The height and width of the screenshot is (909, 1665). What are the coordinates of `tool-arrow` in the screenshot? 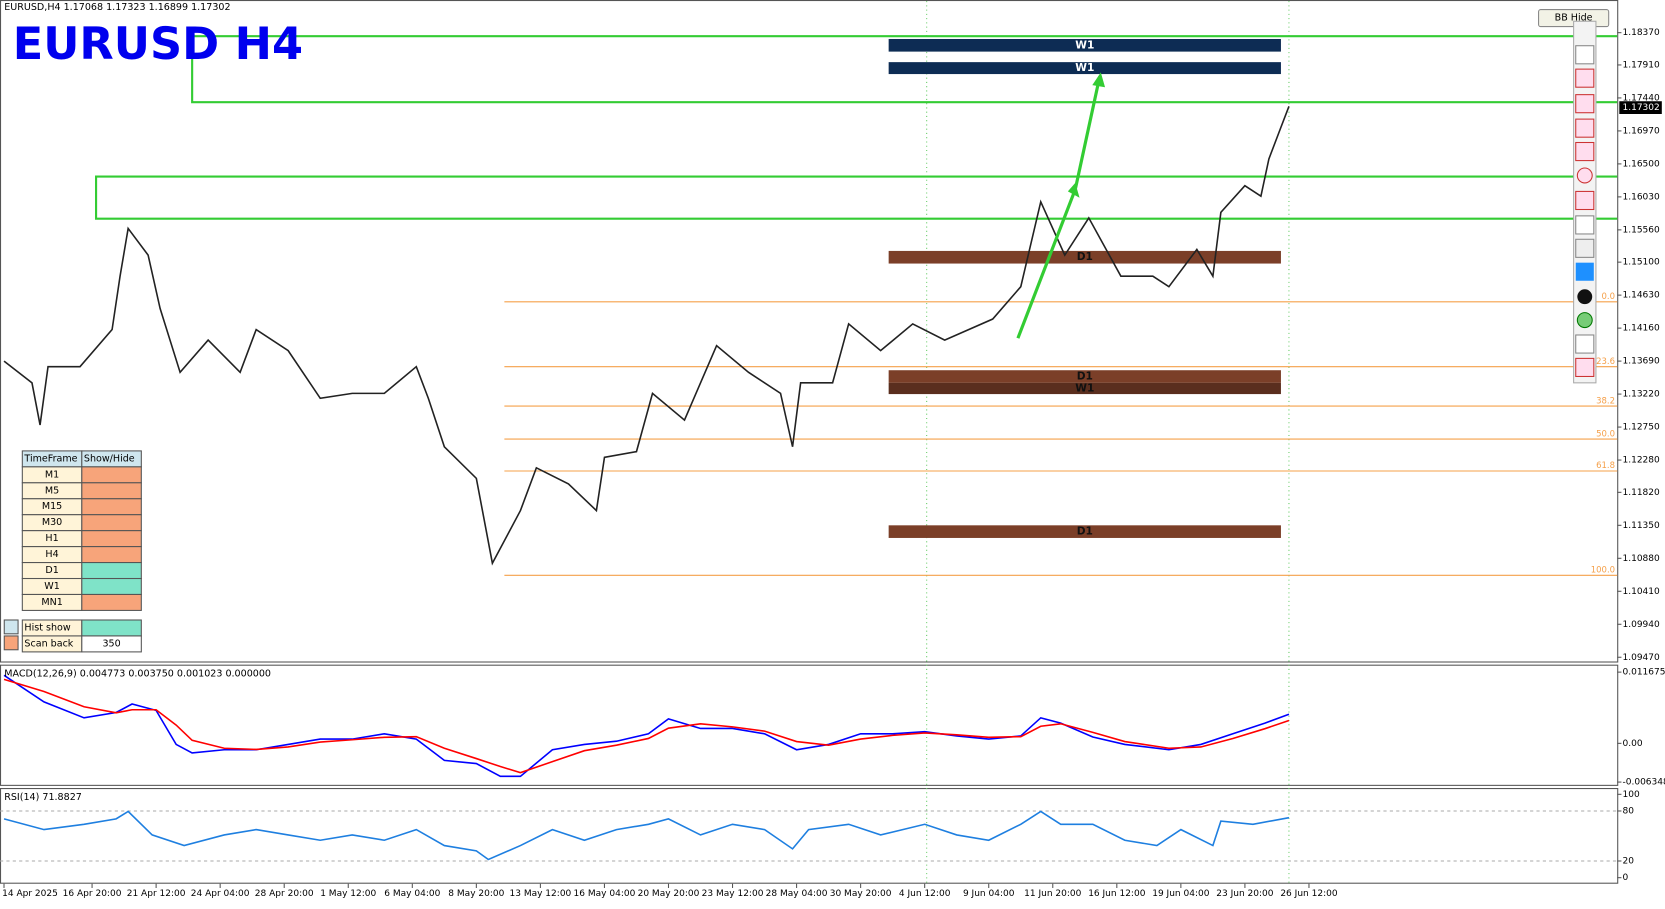 It's located at (1585, 128).